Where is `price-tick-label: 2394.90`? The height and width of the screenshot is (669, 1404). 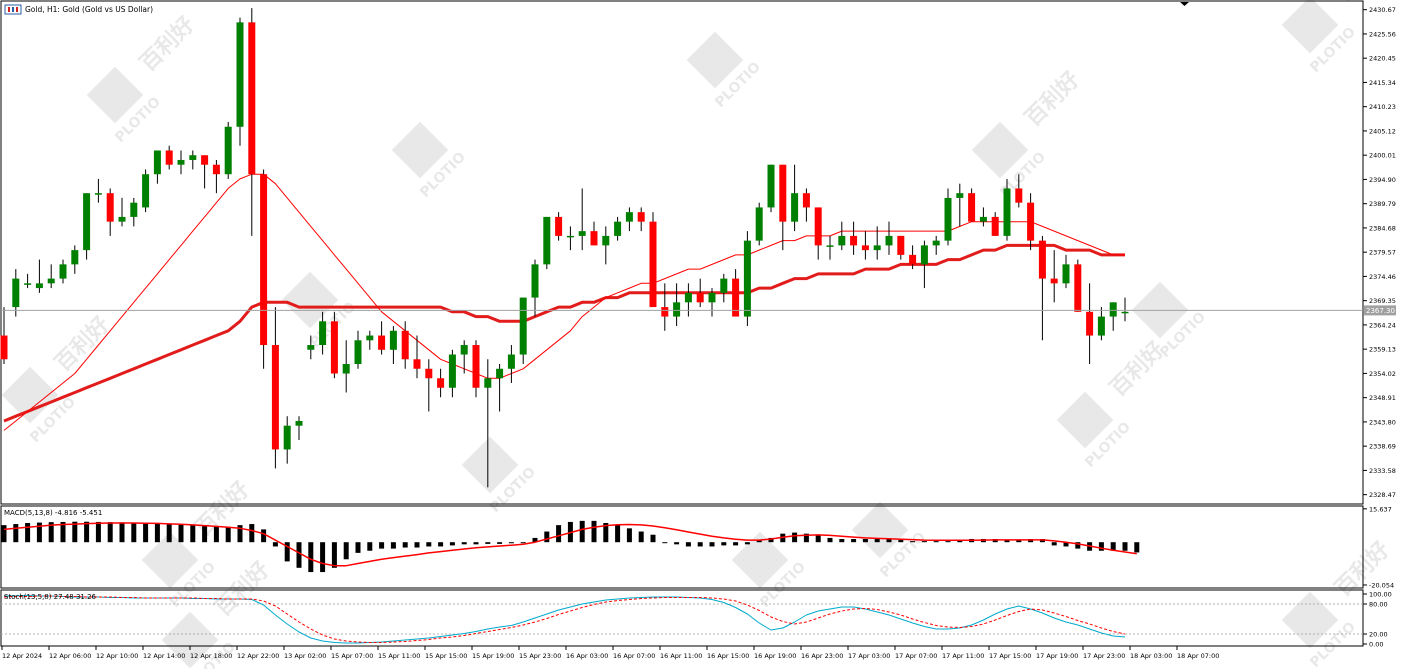 price-tick-label: 2394.90 is located at coordinates (1382, 180).